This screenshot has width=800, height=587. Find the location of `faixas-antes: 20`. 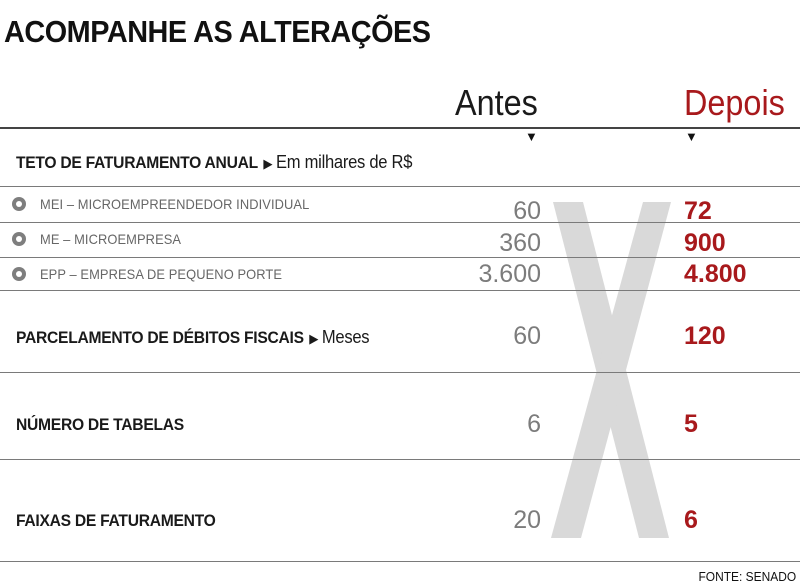

faixas-antes: 20 is located at coordinates (527, 520).